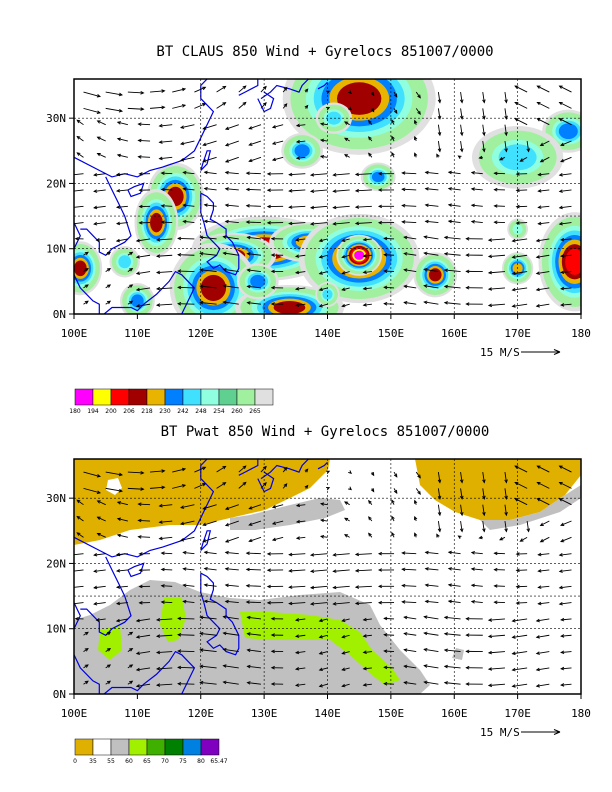 This screenshot has height=792, width=612. I want to click on x-tick-label: 120E, so click(201, 333).